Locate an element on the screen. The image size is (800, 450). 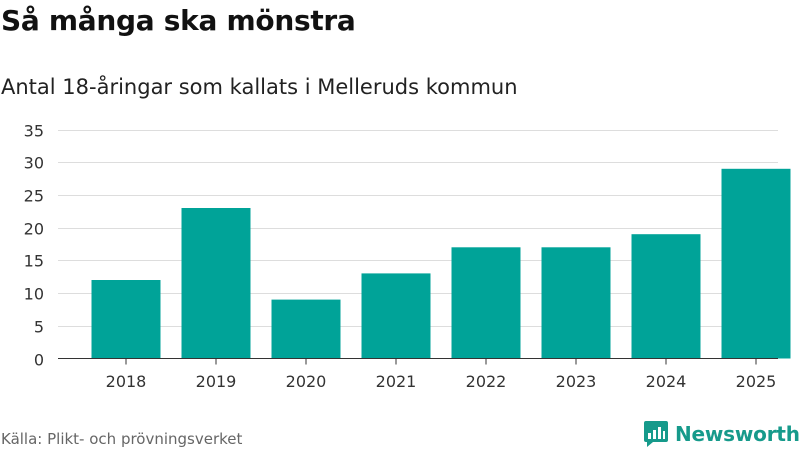
bar-2022 is located at coordinates (486, 303).